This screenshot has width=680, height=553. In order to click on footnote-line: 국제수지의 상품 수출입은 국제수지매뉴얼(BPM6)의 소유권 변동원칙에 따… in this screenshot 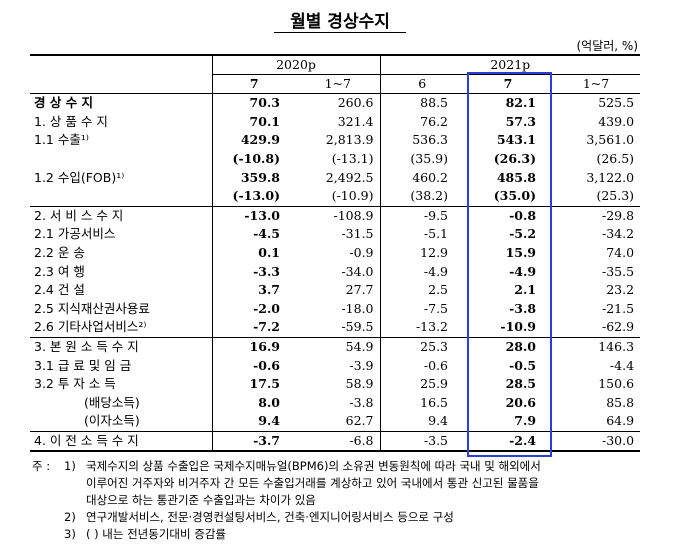, I will do `click(313, 466)`.